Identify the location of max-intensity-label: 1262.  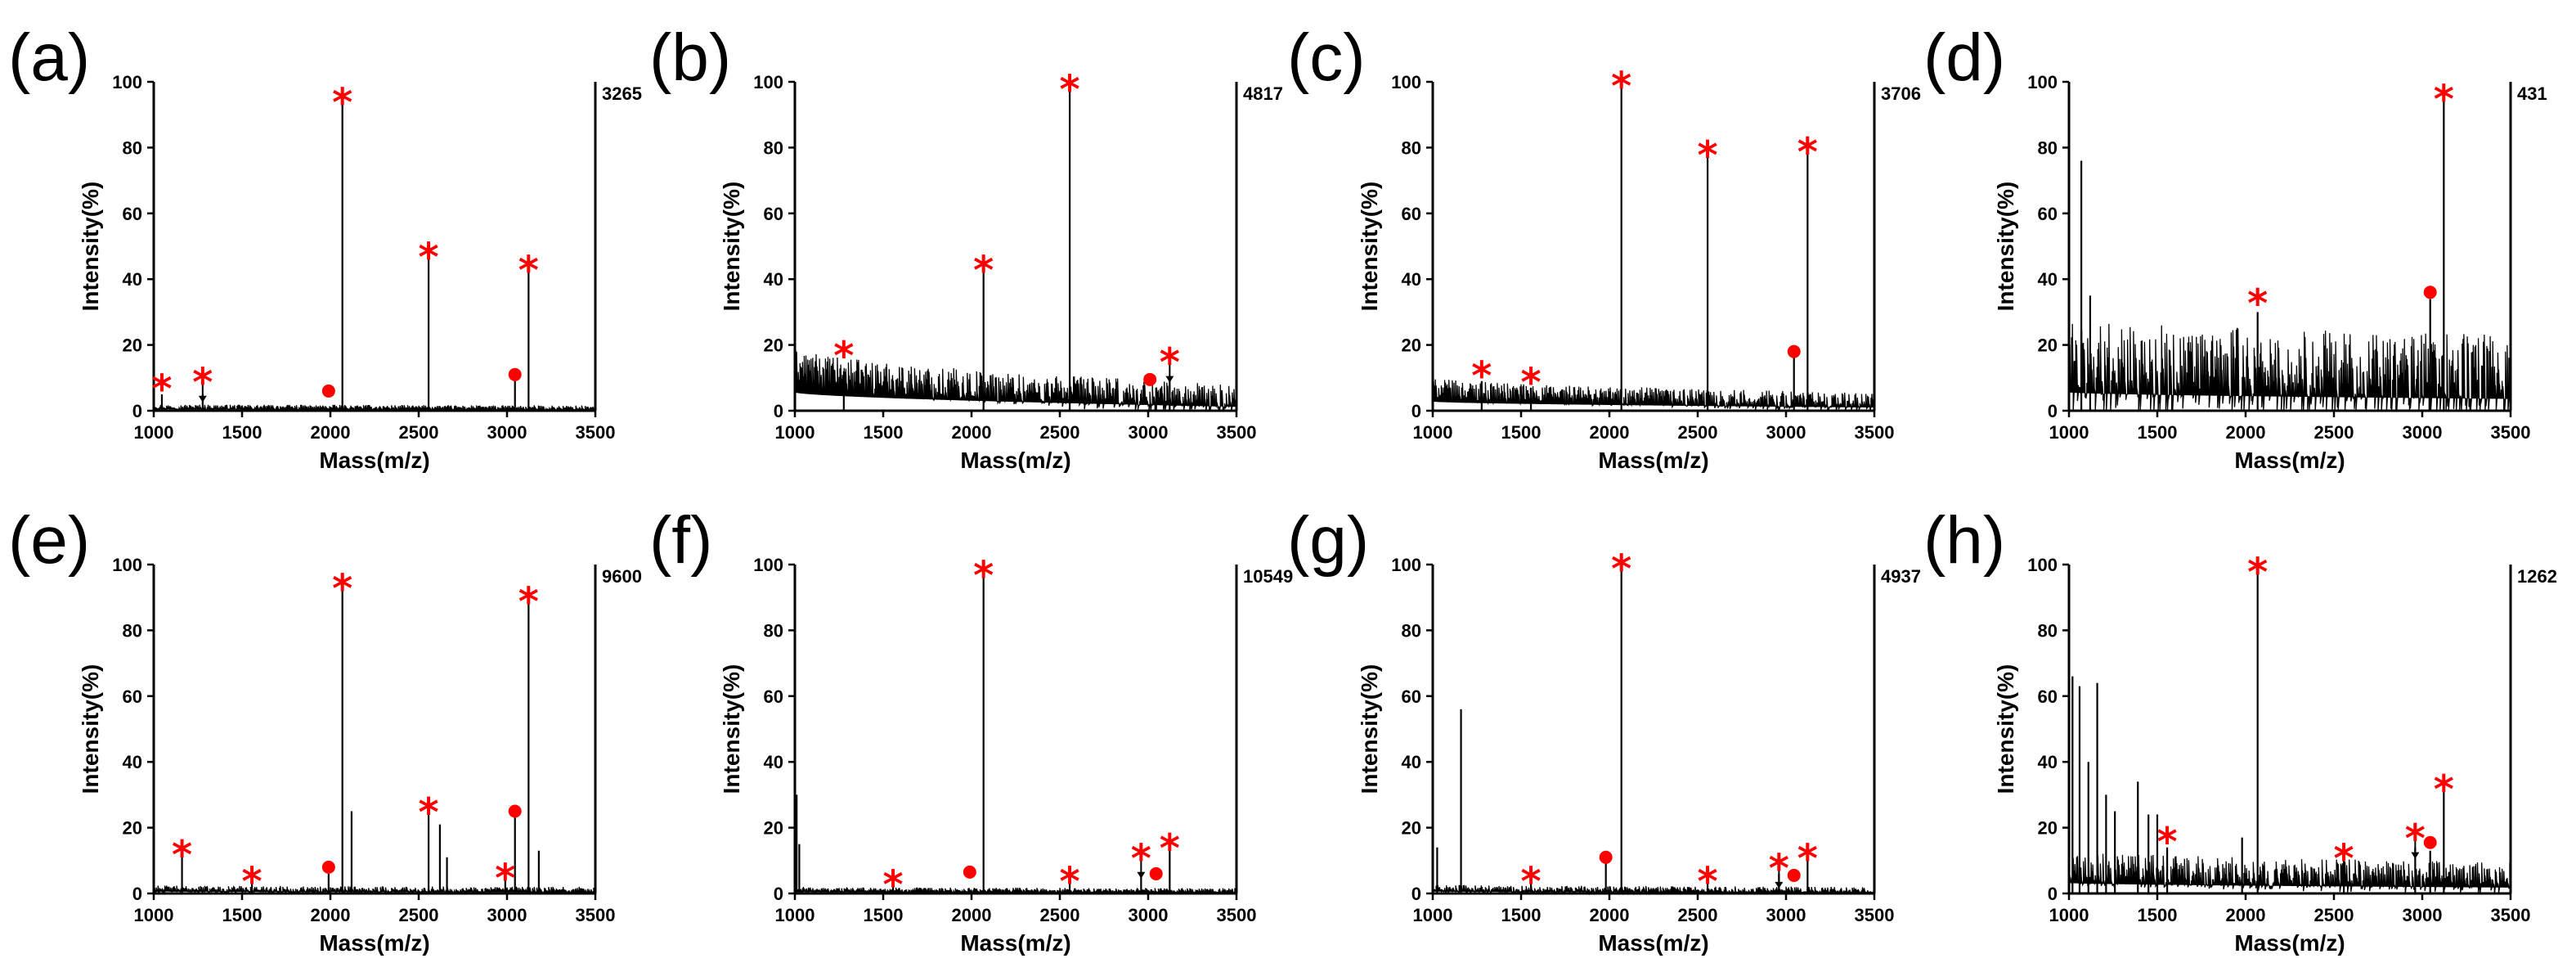
(2537, 577).